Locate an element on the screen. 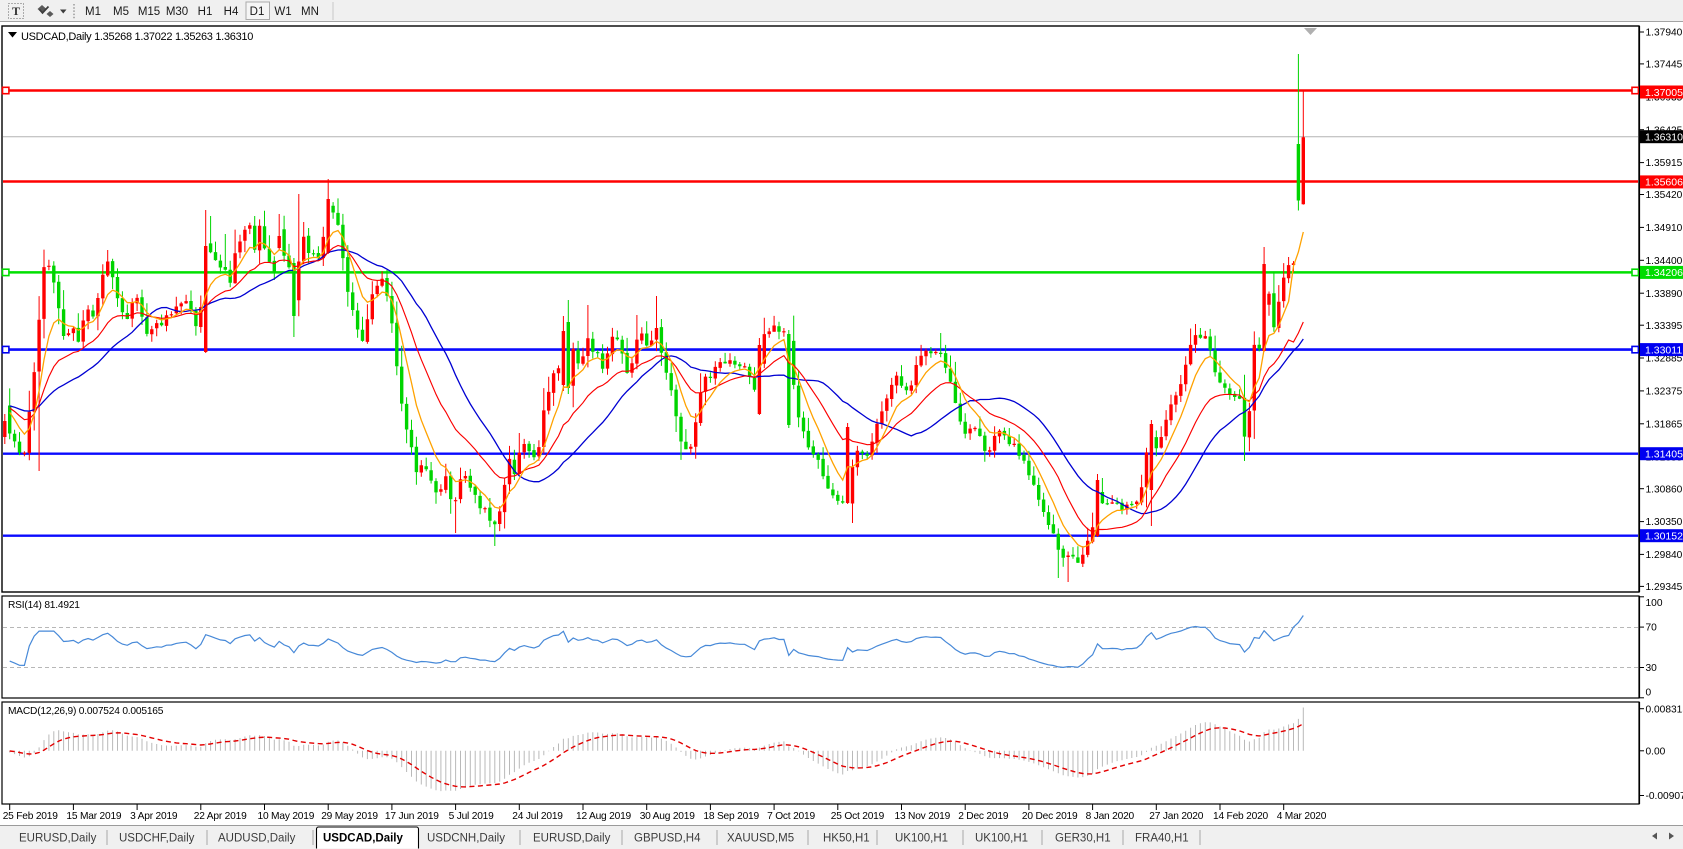 The height and width of the screenshot is (849, 1683). svg-text: FRA40,H1 is located at coordinates (1162, 839).